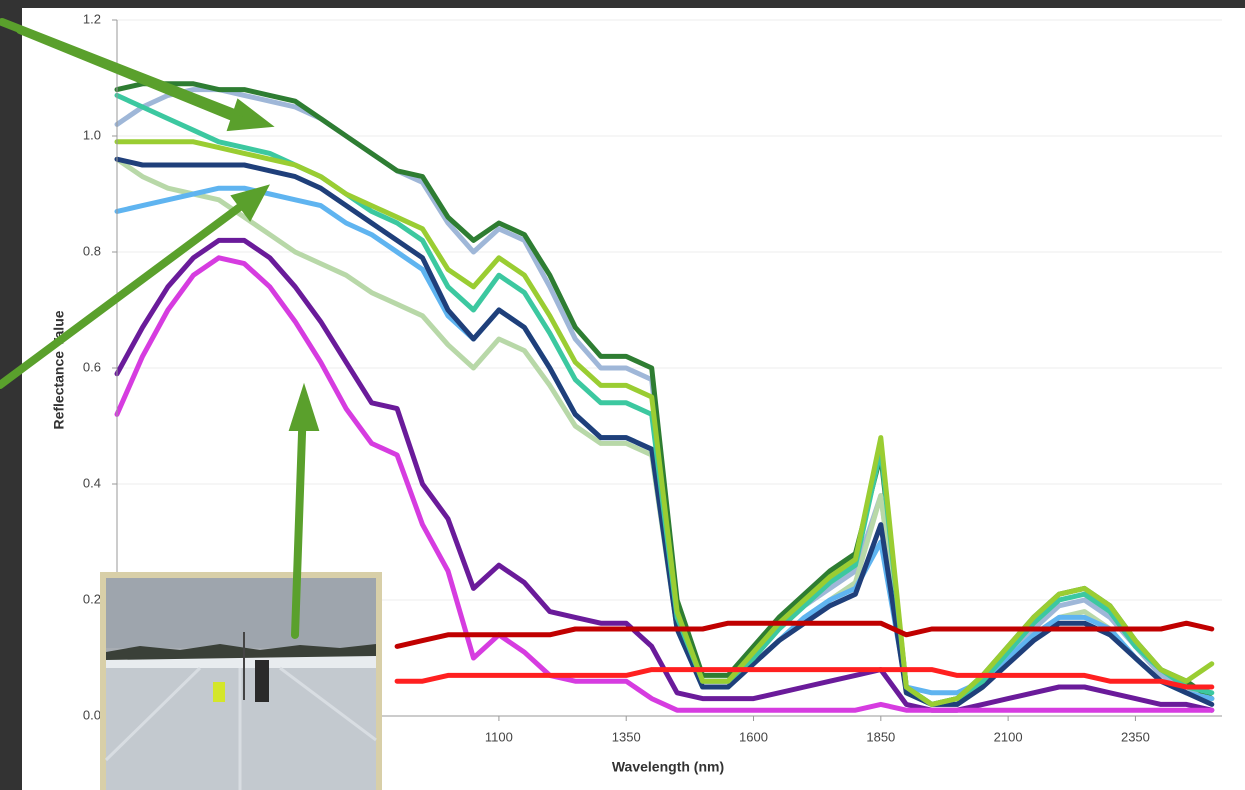 The image size is (1245, 790). Describe the element at coordinates (92, 18) in the screenshot. I see `y-tick-label: 1.2` at that location.